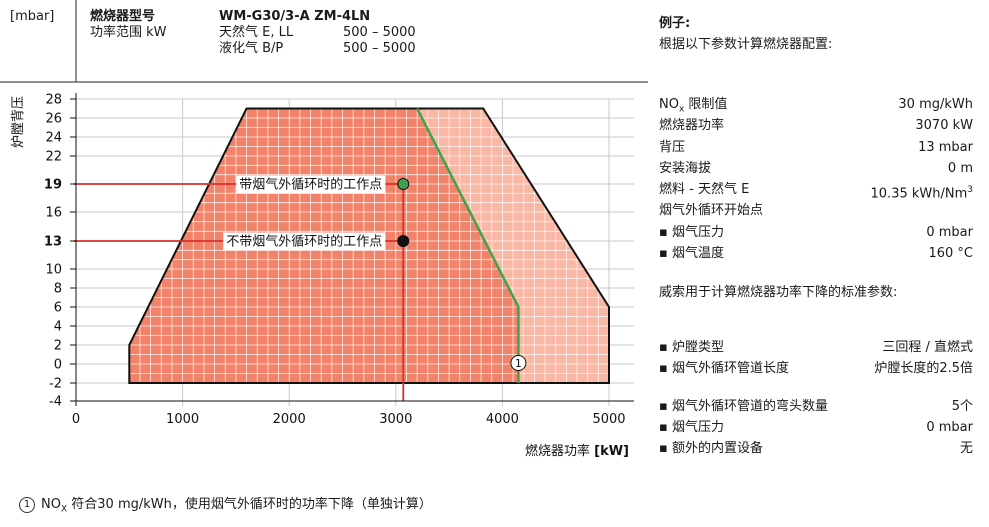  I want to click on param-value: 5个, so click(962, 406).